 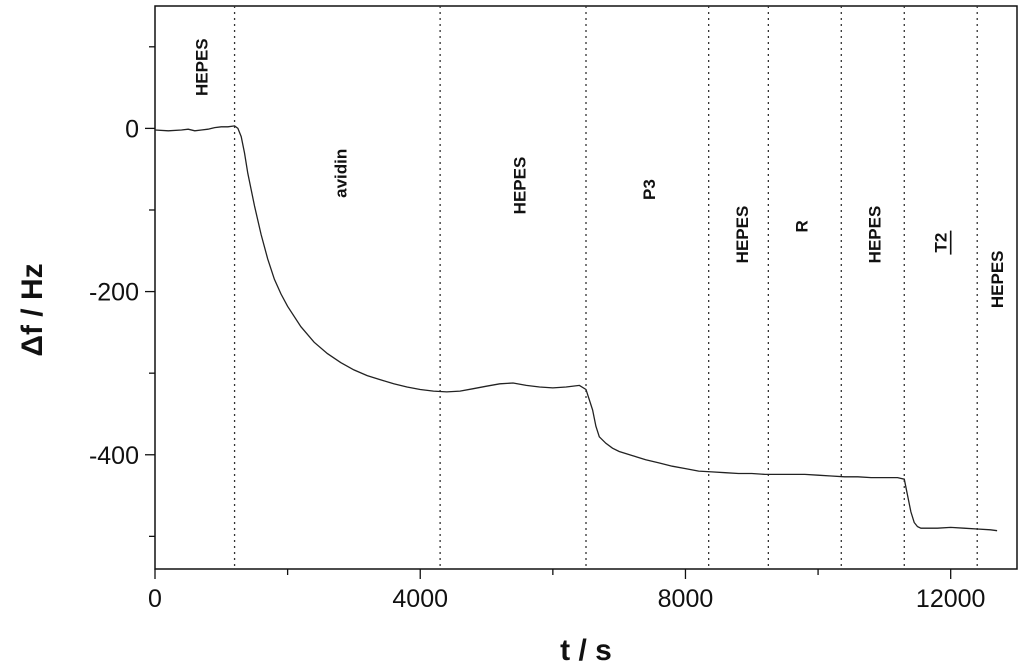 I want to click on phase-label-6: R, so click(x=802, y=226).